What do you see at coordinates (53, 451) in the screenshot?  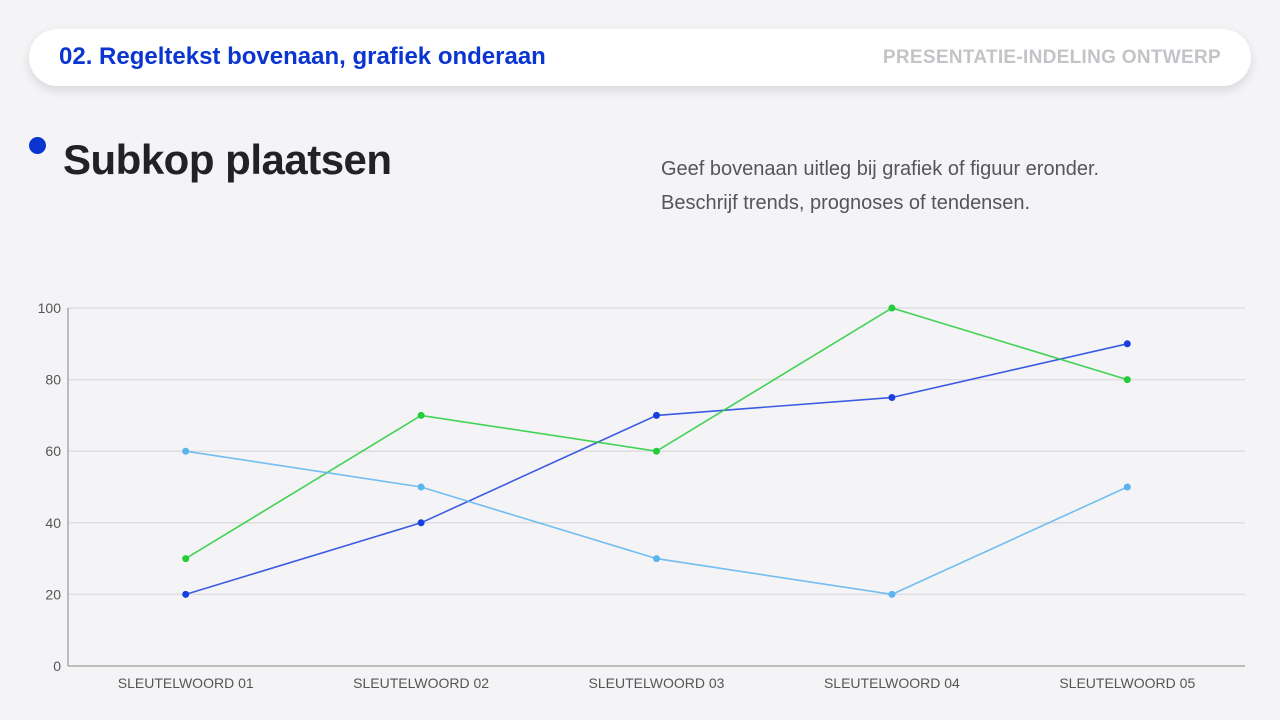 I see `y-tick-label: 60` at bounding box center [53, 451].